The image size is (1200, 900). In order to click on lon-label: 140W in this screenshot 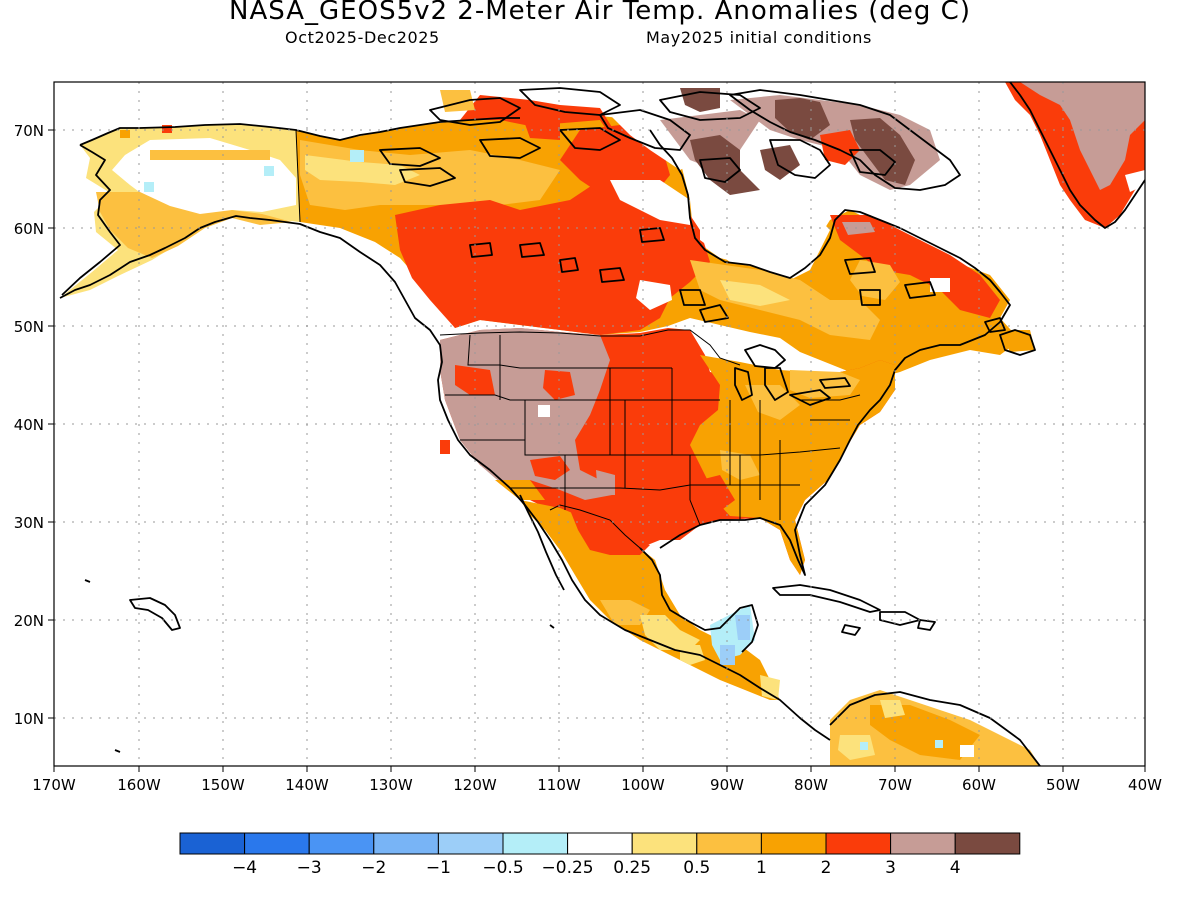, I will do `click(307, 785)`.